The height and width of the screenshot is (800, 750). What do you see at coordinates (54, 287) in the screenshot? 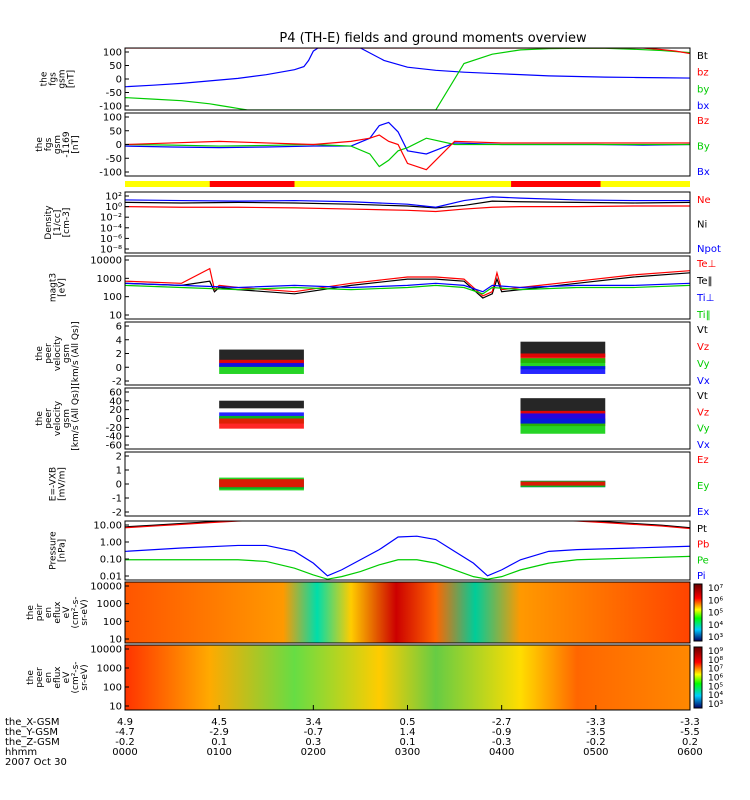
I see `y-axis-label: magt3` at bounding box center [54, 287].